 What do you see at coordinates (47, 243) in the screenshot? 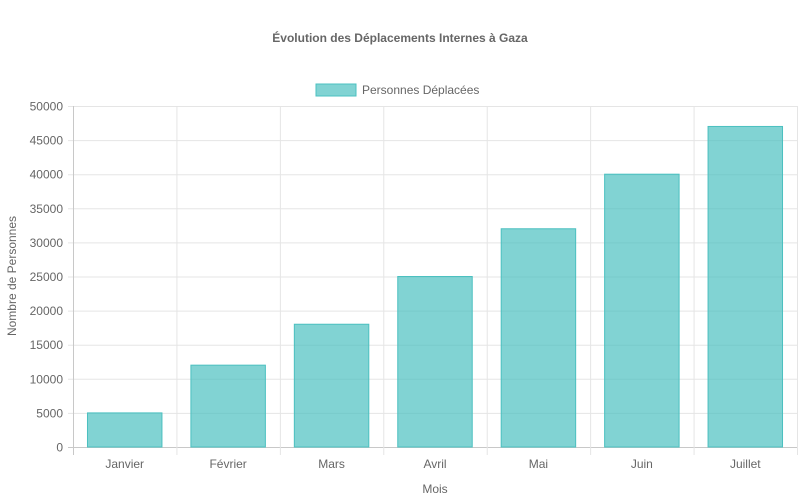
I see `y-tick-label: 30000` at bounding box center [47, 243].